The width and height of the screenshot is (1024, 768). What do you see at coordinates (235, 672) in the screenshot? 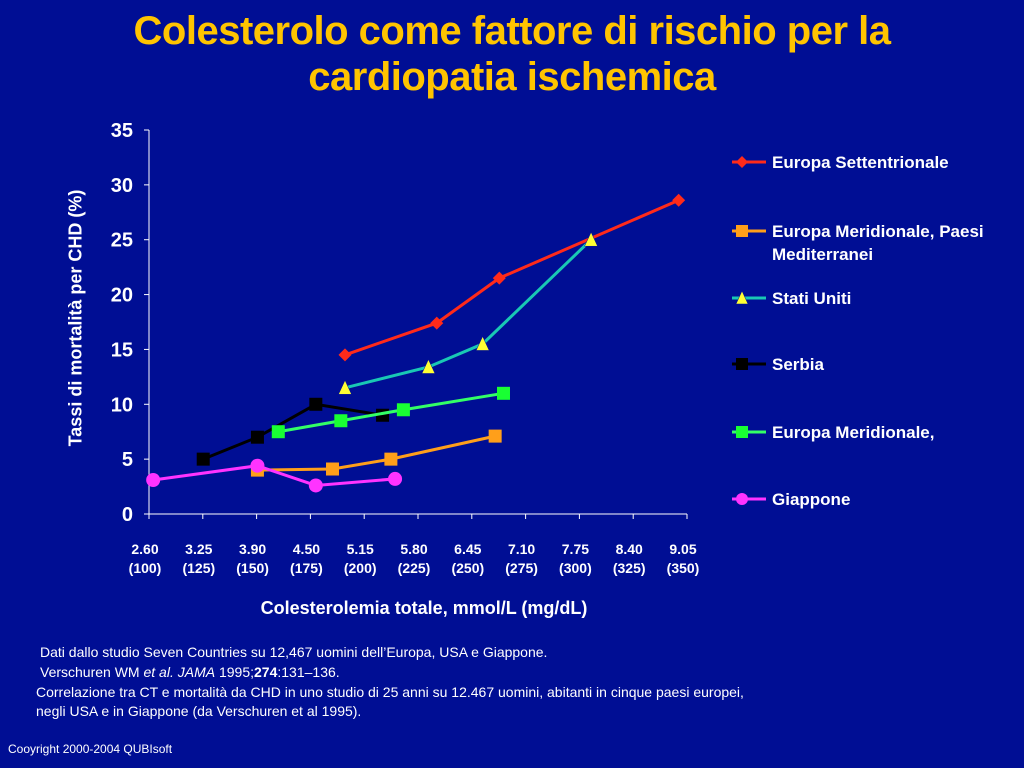
I see `reference-year: 1995;` at bounding box center [235, 672].